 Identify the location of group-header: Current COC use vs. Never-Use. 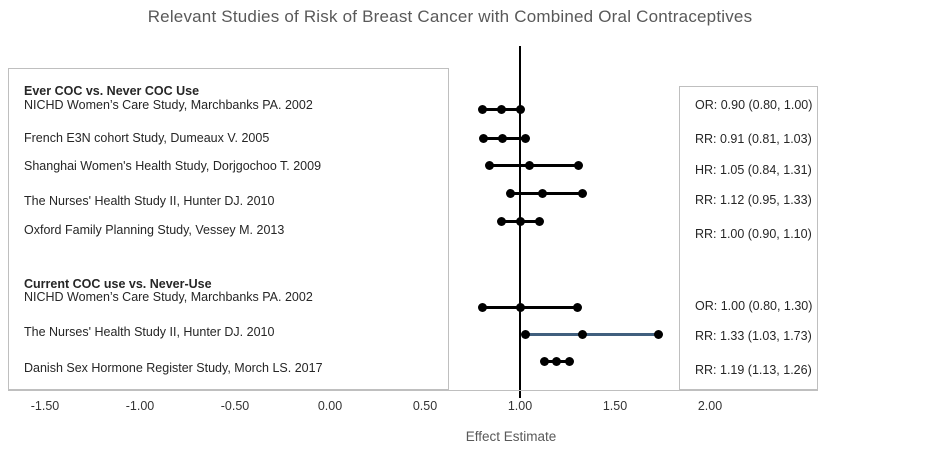
(118, 284).